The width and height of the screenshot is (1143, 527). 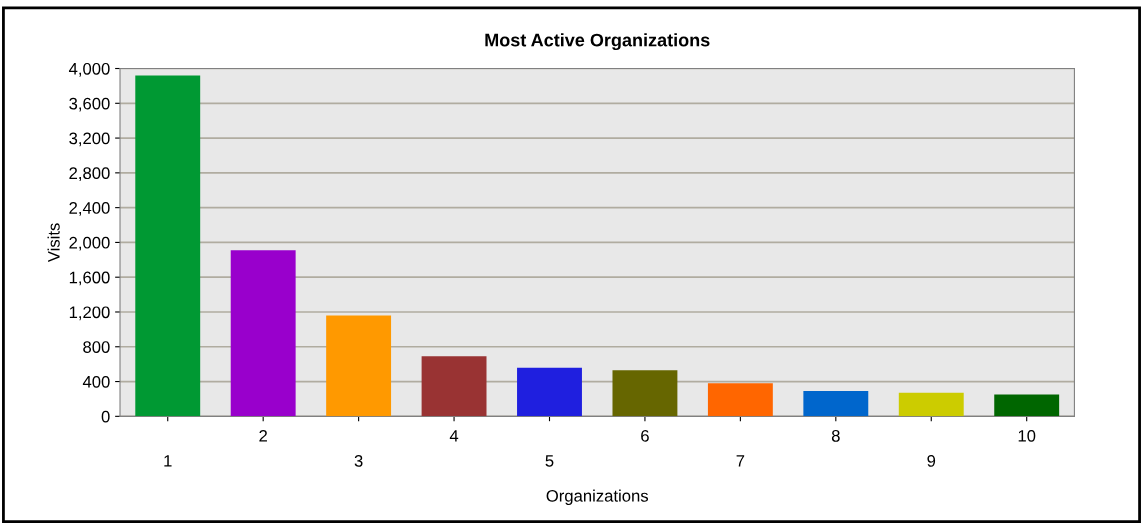 What do you see at coordinates (835, 435) in the screenshot?
I see `x-tick-label: 8` at bounding box center [835, 435].